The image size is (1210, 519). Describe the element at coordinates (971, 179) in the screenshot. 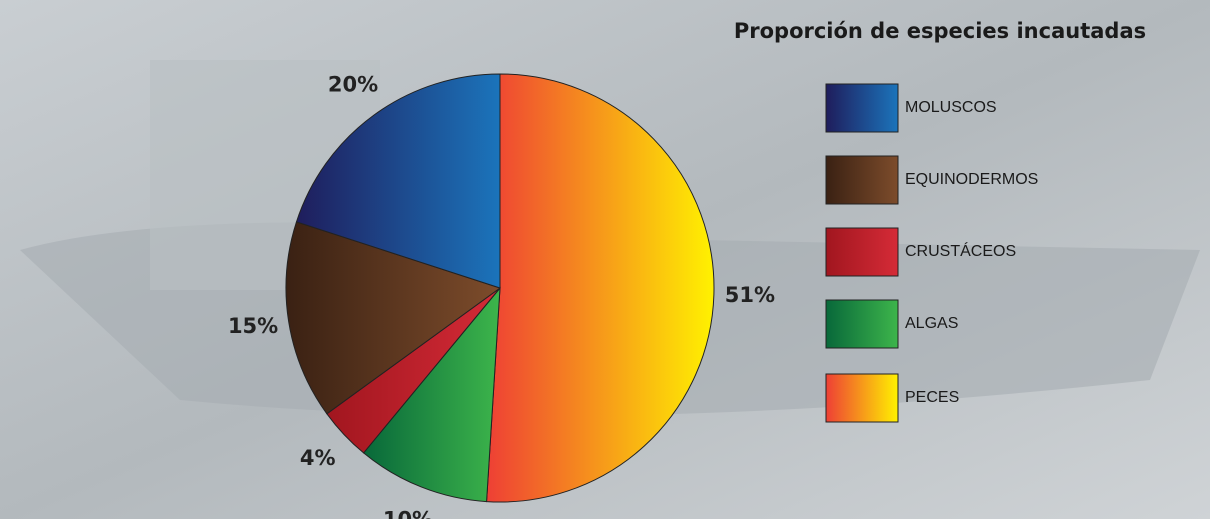

I see `legend-label: EQUINODERMOS` at that location.